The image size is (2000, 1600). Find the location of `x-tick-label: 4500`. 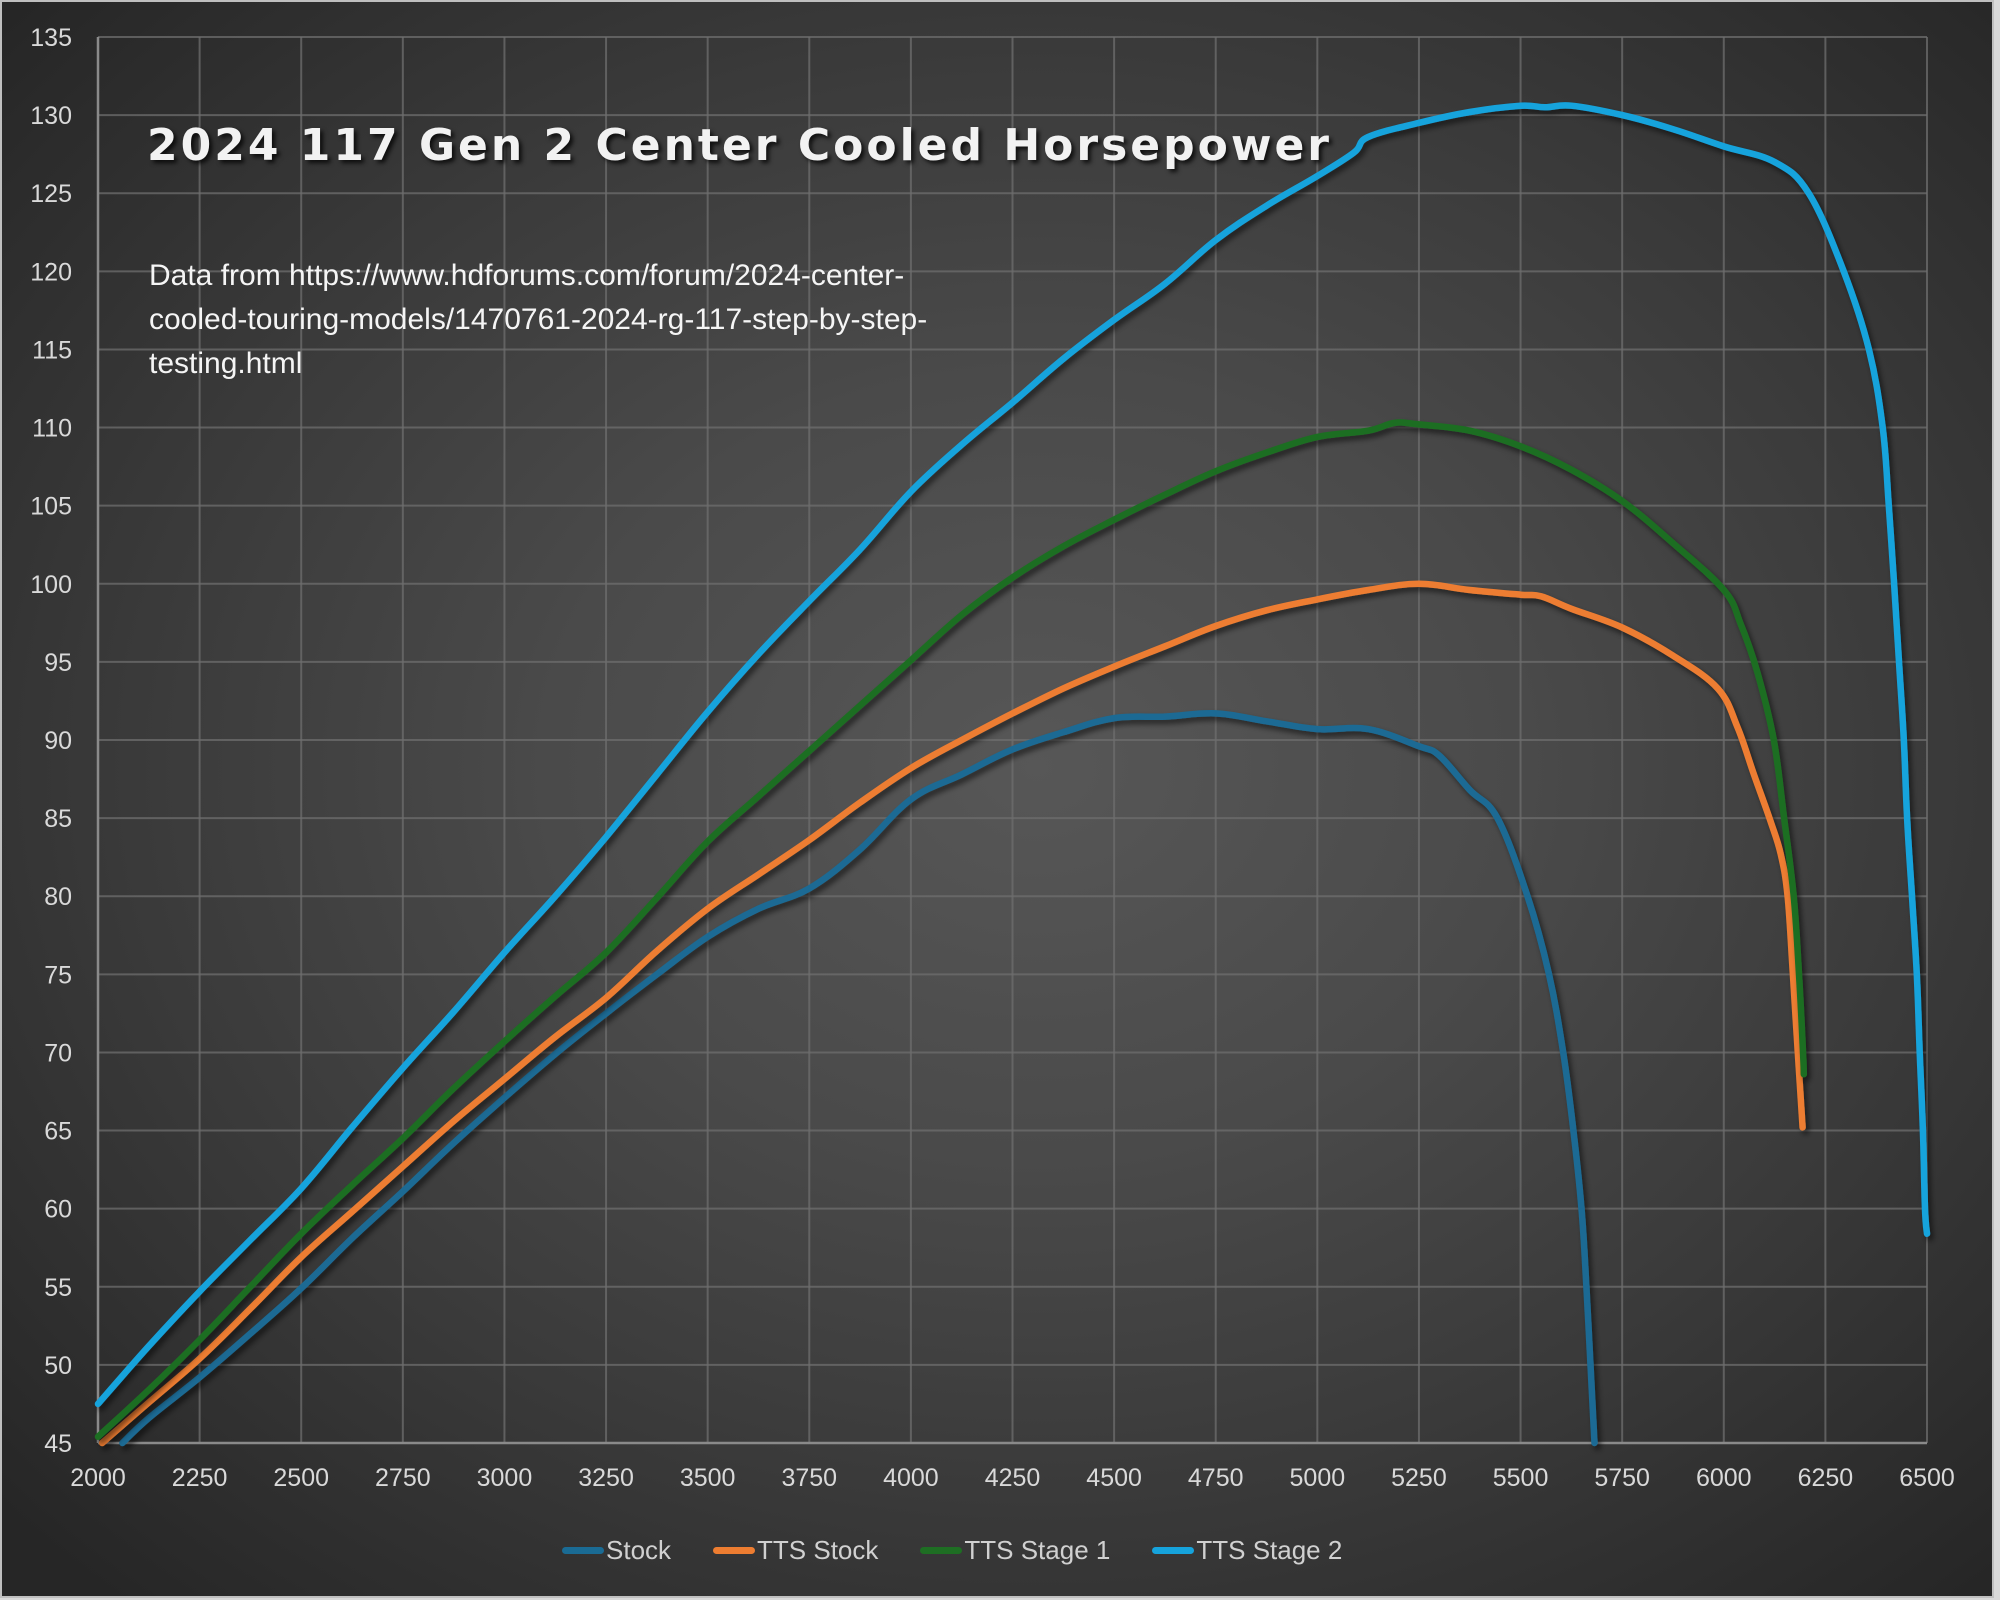

x-tick-label: 4500 is located at coordinates (1114, 1478).